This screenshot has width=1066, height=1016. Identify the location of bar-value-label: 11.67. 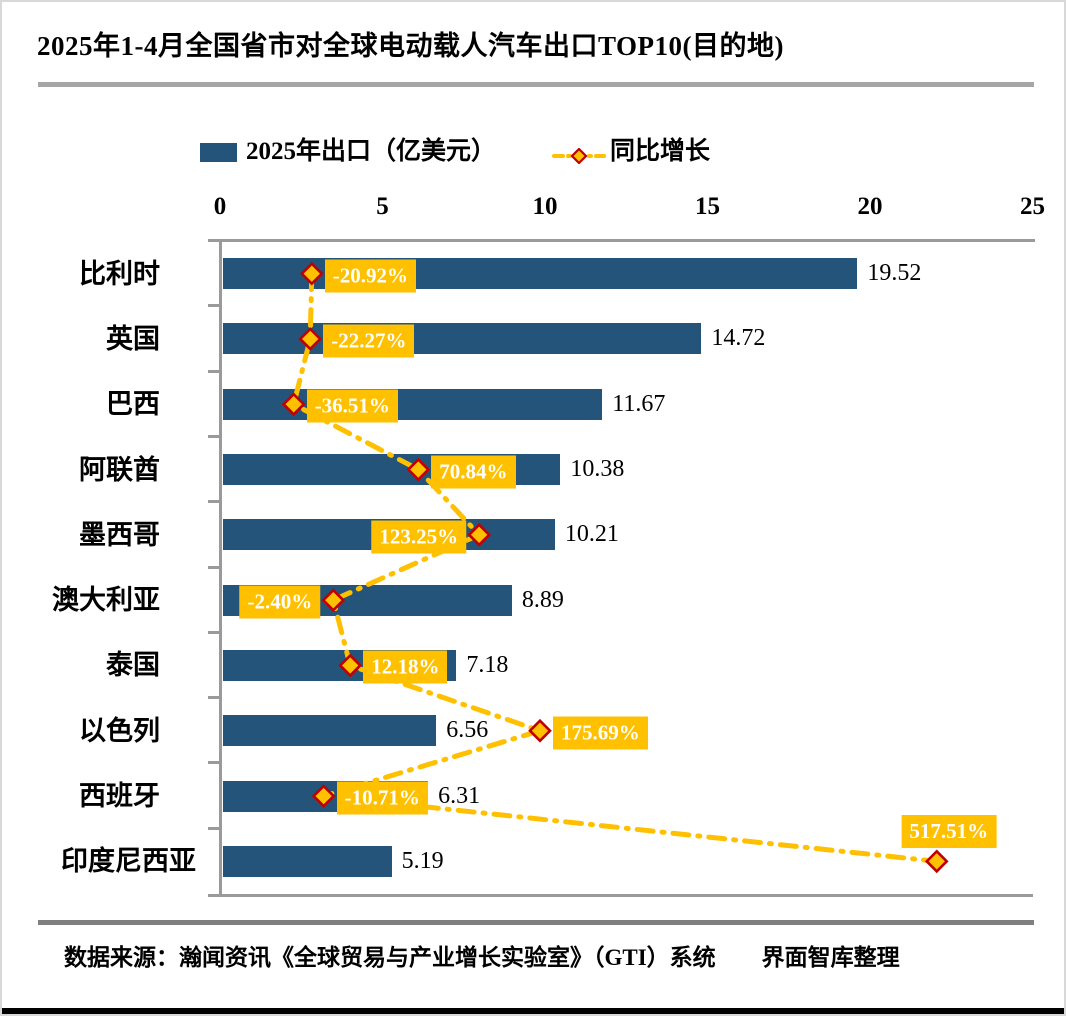
(639, 403).